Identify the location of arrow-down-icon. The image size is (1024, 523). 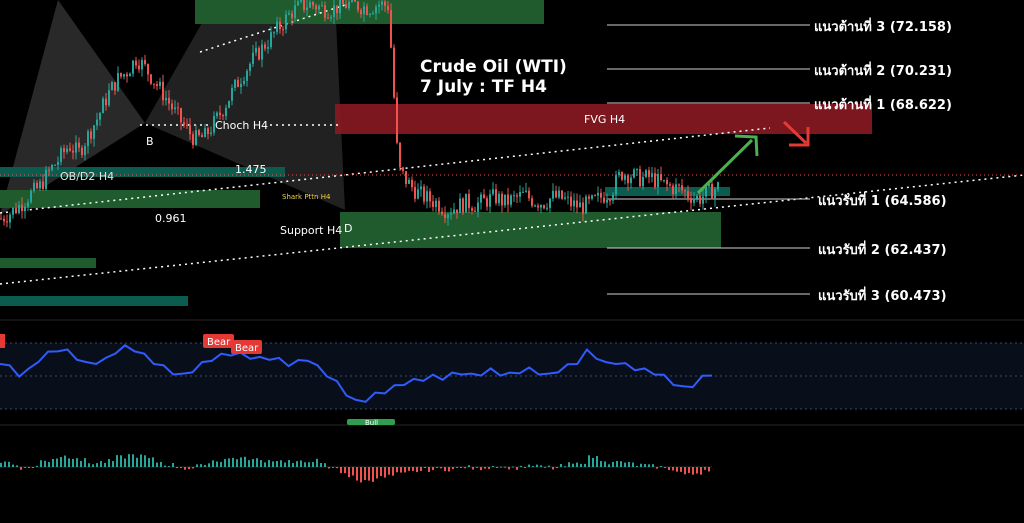
(796, 133).